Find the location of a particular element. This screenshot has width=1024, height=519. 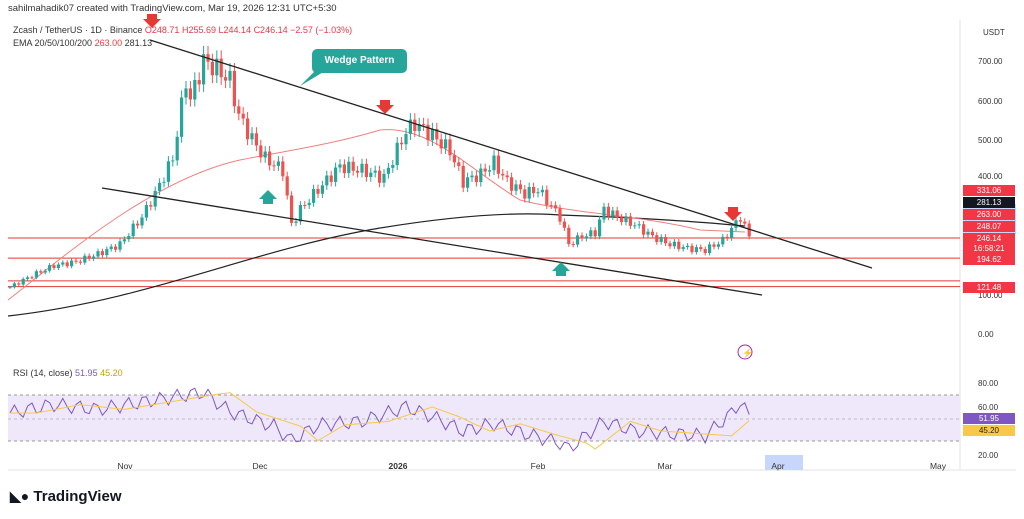

time-tick: May is located at coordinates (938, 466).